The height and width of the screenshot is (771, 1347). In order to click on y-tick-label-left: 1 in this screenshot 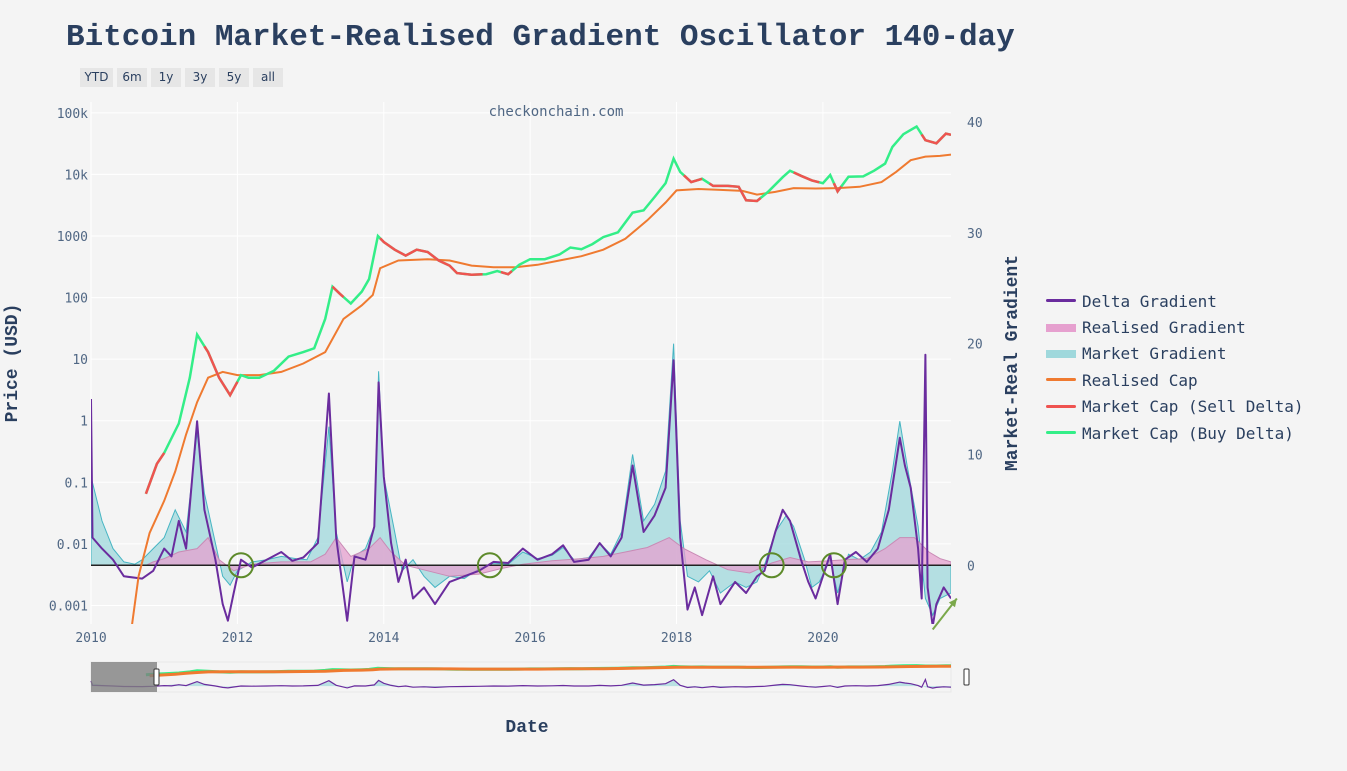, I will do `click(84, 422)`.